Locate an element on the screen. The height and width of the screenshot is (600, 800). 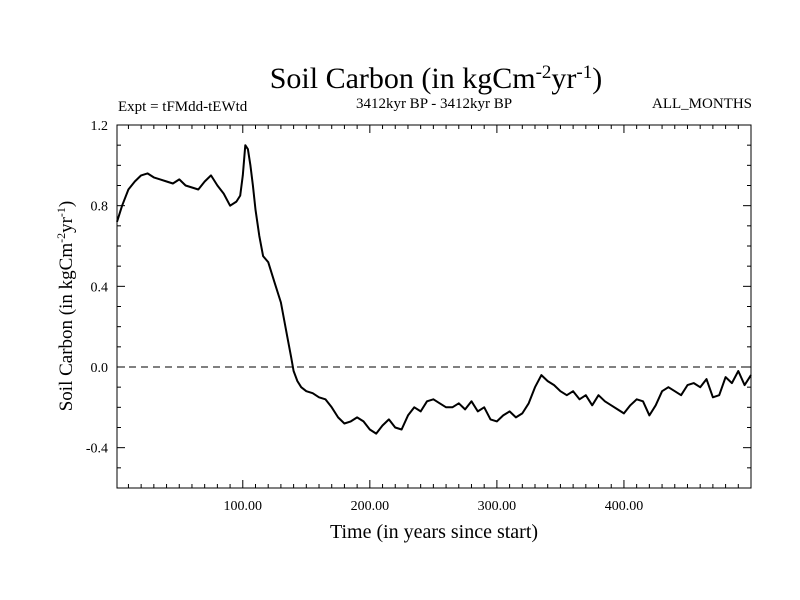
chart-title: Soil Carbon (in kgCm-2yr-1) is located at coordinates (436, 79).